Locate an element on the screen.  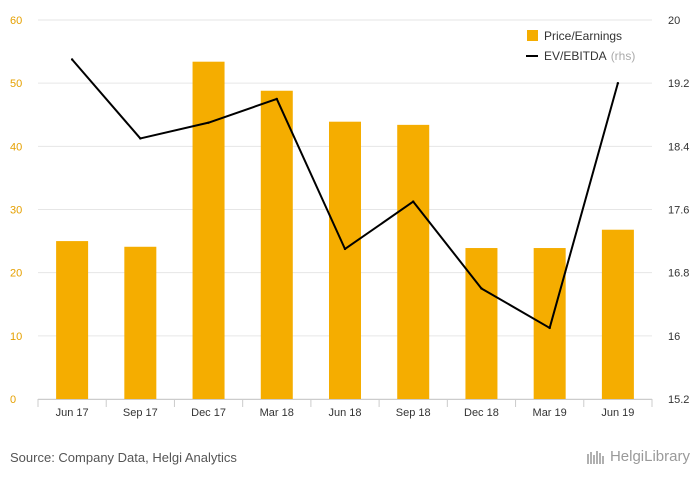
brand-logo: HelgiLibrary is located at coordinates (638, 456).